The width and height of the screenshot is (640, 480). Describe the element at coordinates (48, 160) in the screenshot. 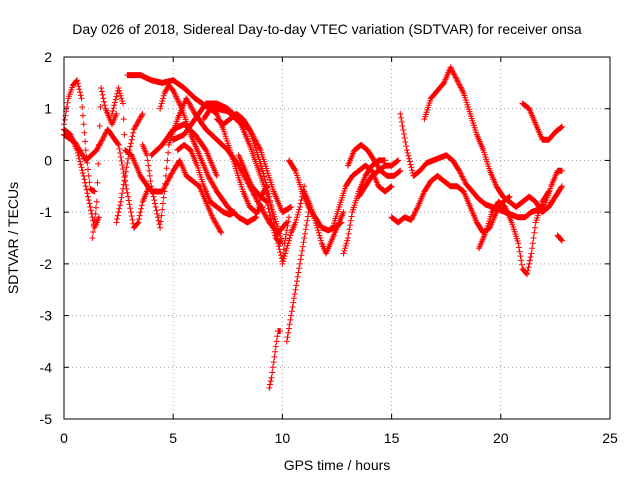

I see `y-tick-label: 0` at that location.